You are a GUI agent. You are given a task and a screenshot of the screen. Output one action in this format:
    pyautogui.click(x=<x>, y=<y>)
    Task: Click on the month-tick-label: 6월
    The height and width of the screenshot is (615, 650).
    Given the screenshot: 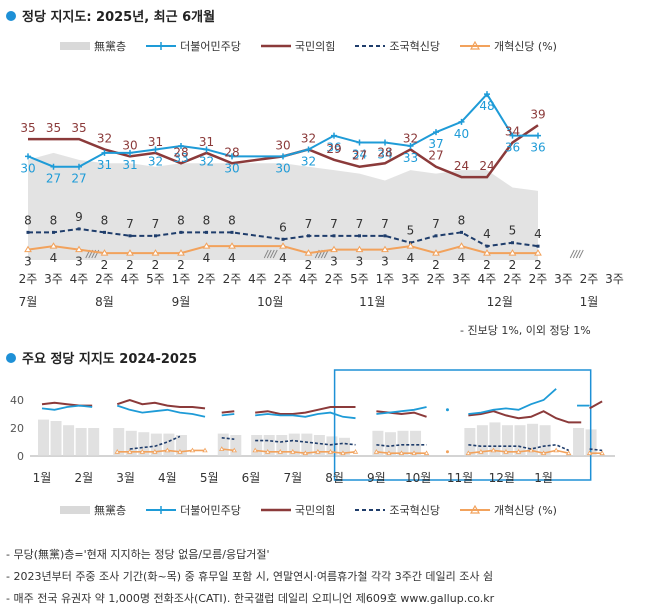 What is the action you would take?
    pyautogui.click(x=251, y=478)
    